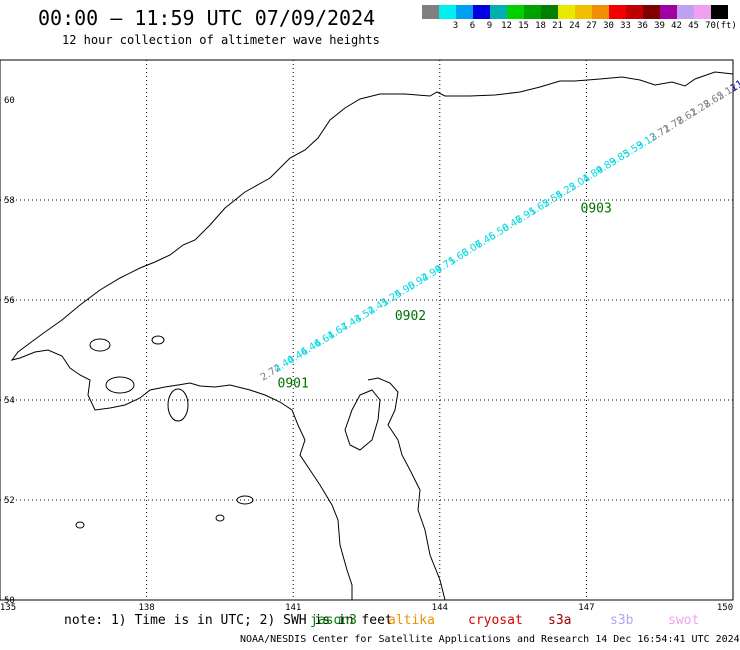 The height and width of the screenshot is (650, 740). I want to click on legend-label: 30, so click(608, 26).